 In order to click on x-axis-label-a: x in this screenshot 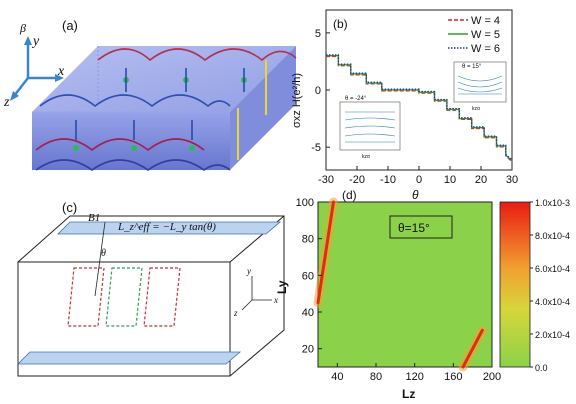, I will do `click(61, 71)`.